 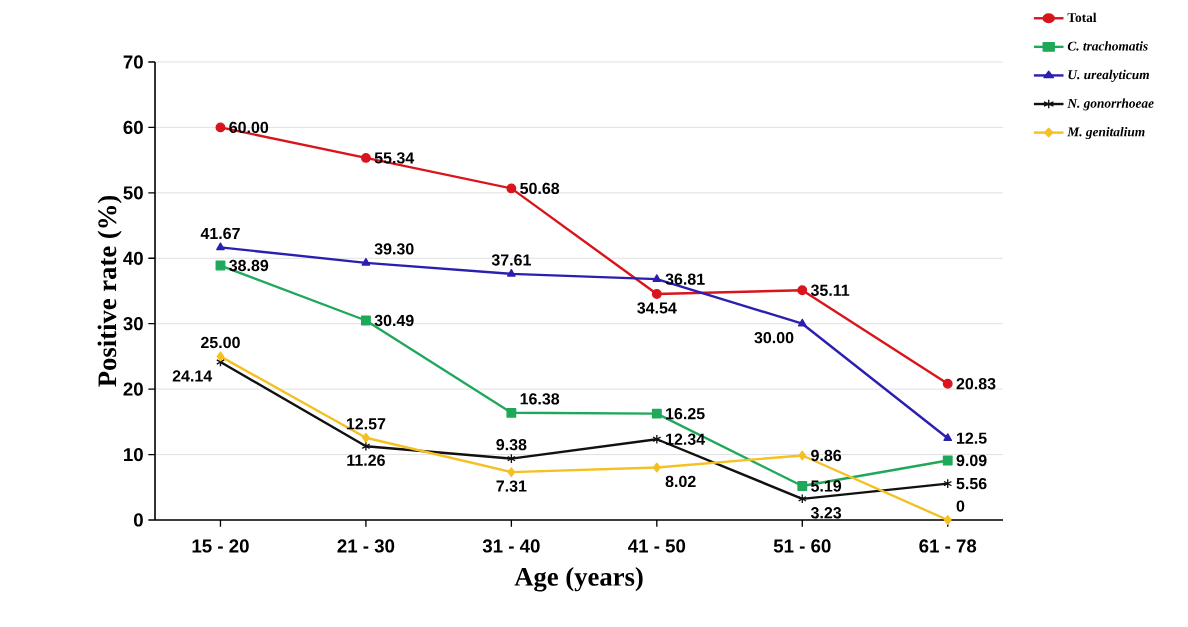 I want to click on data-label: 12.34, so click(x=686, y=439).